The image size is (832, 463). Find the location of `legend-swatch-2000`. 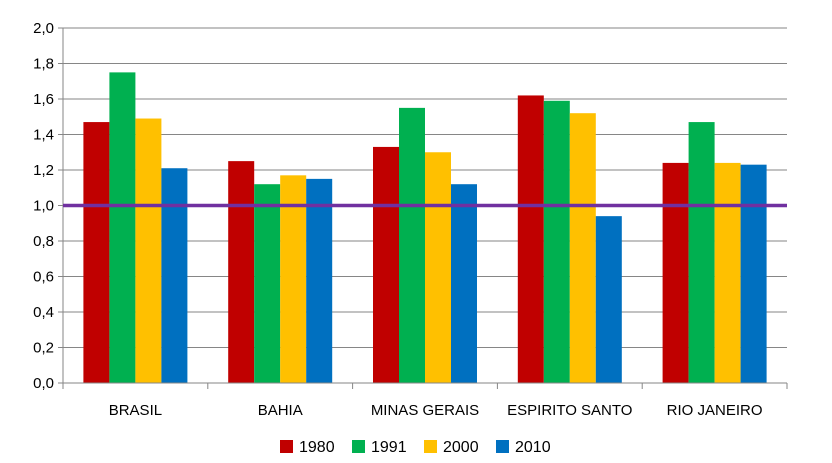

legend-swatch-2000 is located at coordinates (430, 446).